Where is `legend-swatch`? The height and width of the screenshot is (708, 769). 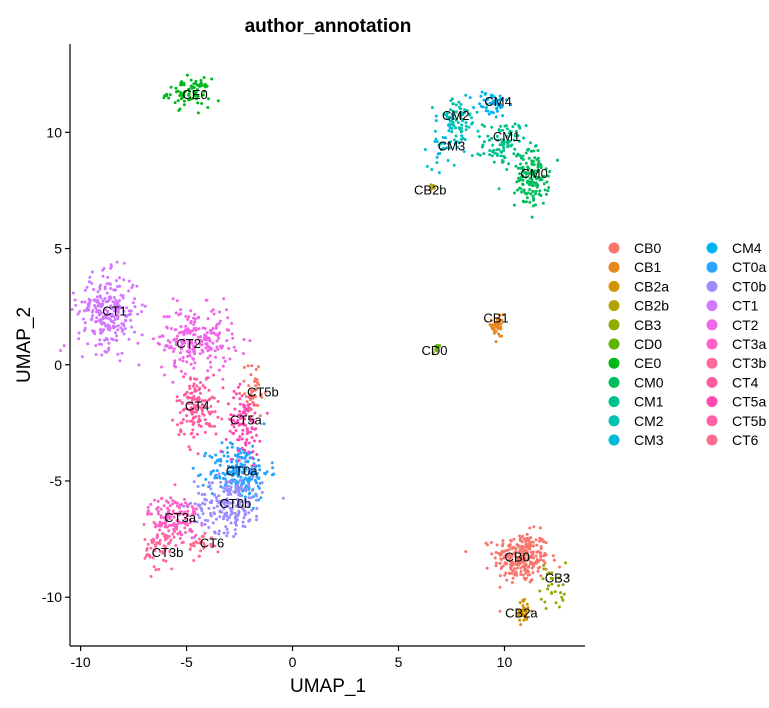 legend-swatch is located at coordinates (614, 267).